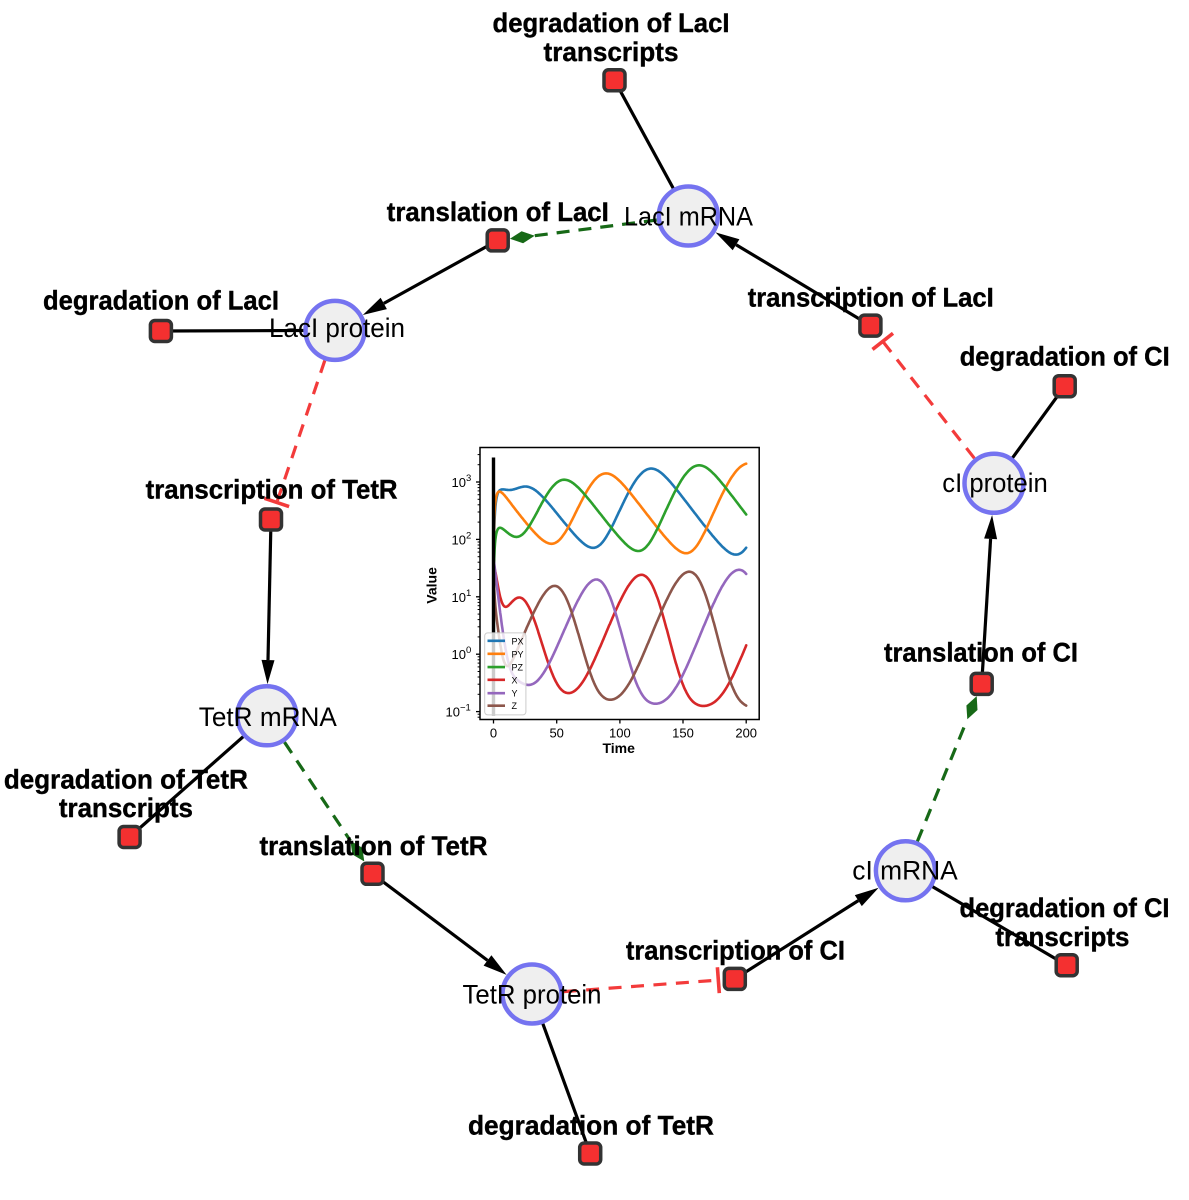  Describe the element at coordinates (905, 870) in the screenshot. I see `svg-text: cI mRNA` at that location.